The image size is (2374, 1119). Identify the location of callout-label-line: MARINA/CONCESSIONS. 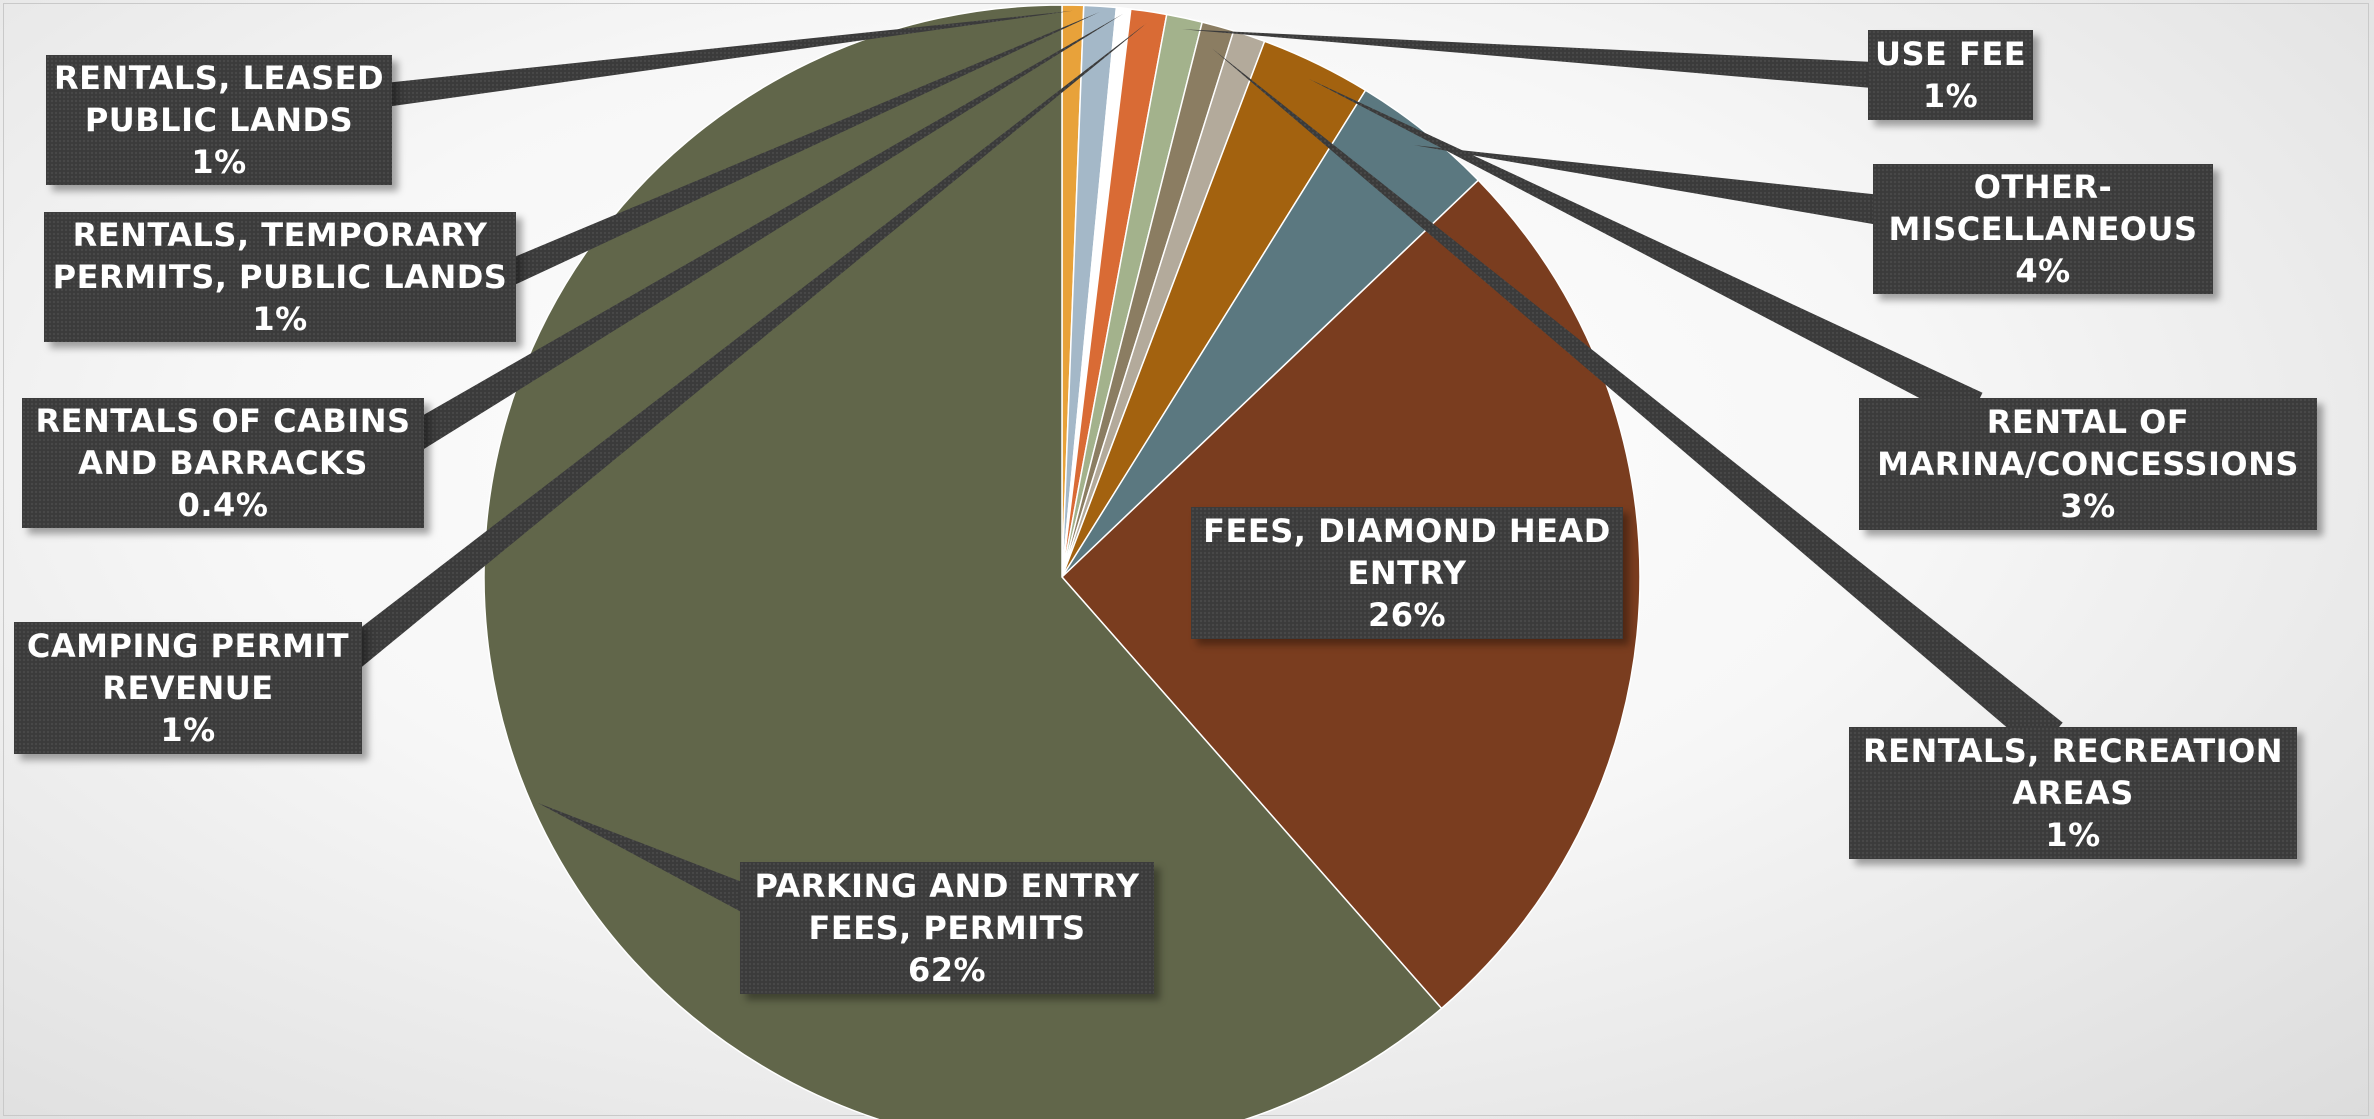
(2088, 464).